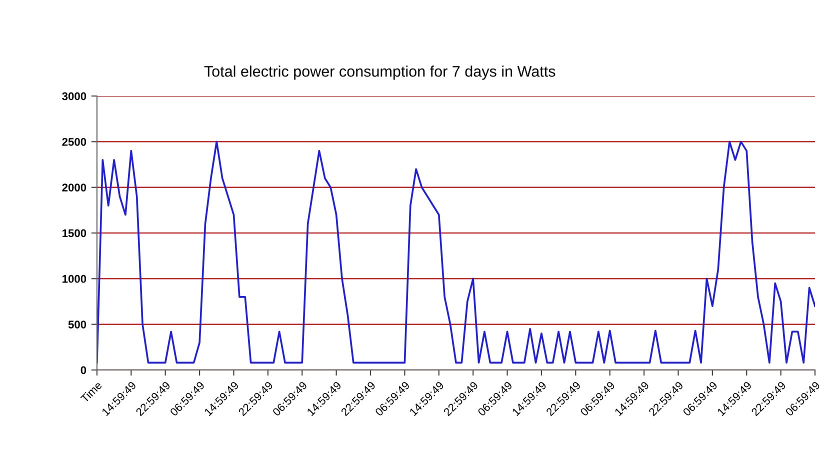 The height and width of the screenshot is (463, 833). What do you see at coordinates (91, 392) in the screenshot?
I see `x-tick-label: Time` at bounding box center [91, 392].